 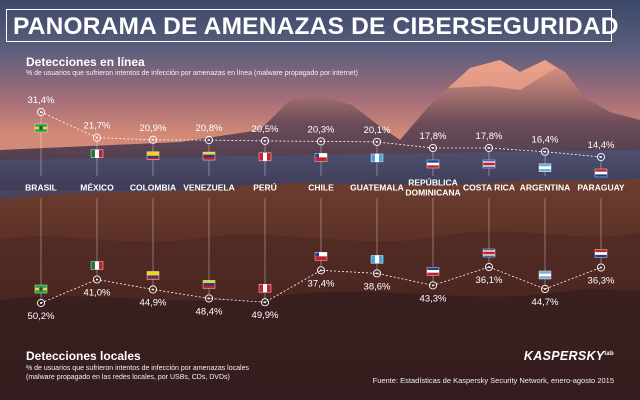 What do you see at coordinates (85, 62) in the screenshot?
I see `online-detections-heading: Detecciones en línea` at bounding box center [85, 62].